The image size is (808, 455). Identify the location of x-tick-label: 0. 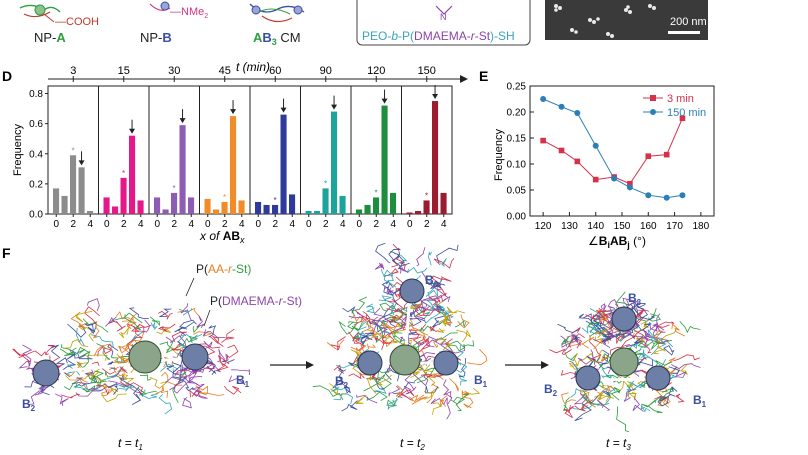
(309, 224).